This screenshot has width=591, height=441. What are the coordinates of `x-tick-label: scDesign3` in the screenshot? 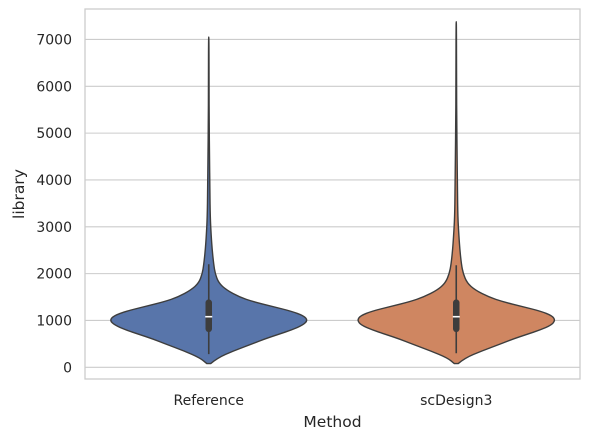 It's located at (456, 401).